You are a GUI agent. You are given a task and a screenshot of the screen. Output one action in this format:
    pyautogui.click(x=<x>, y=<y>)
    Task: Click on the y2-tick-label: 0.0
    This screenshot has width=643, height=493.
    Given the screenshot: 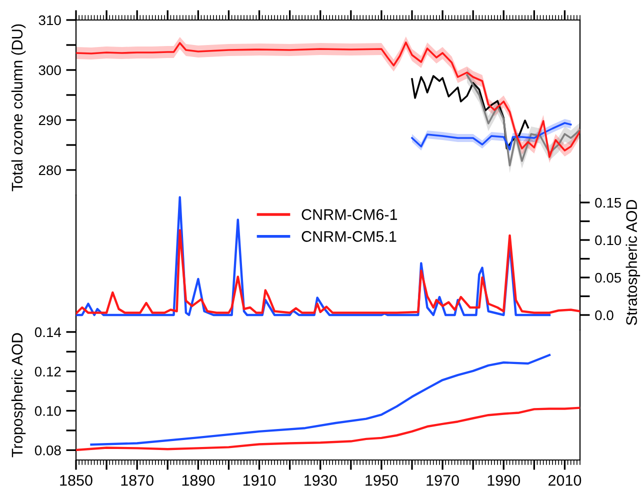 What is the action you would take?
    pyautogui.click(x=604, y=315)
    